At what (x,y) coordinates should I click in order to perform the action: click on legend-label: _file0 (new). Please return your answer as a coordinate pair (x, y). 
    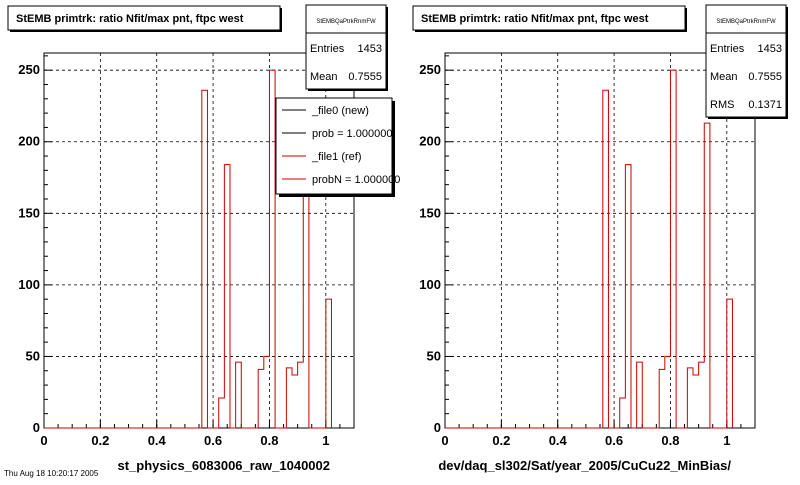
    Looking at the image, I should click on (340, 111).